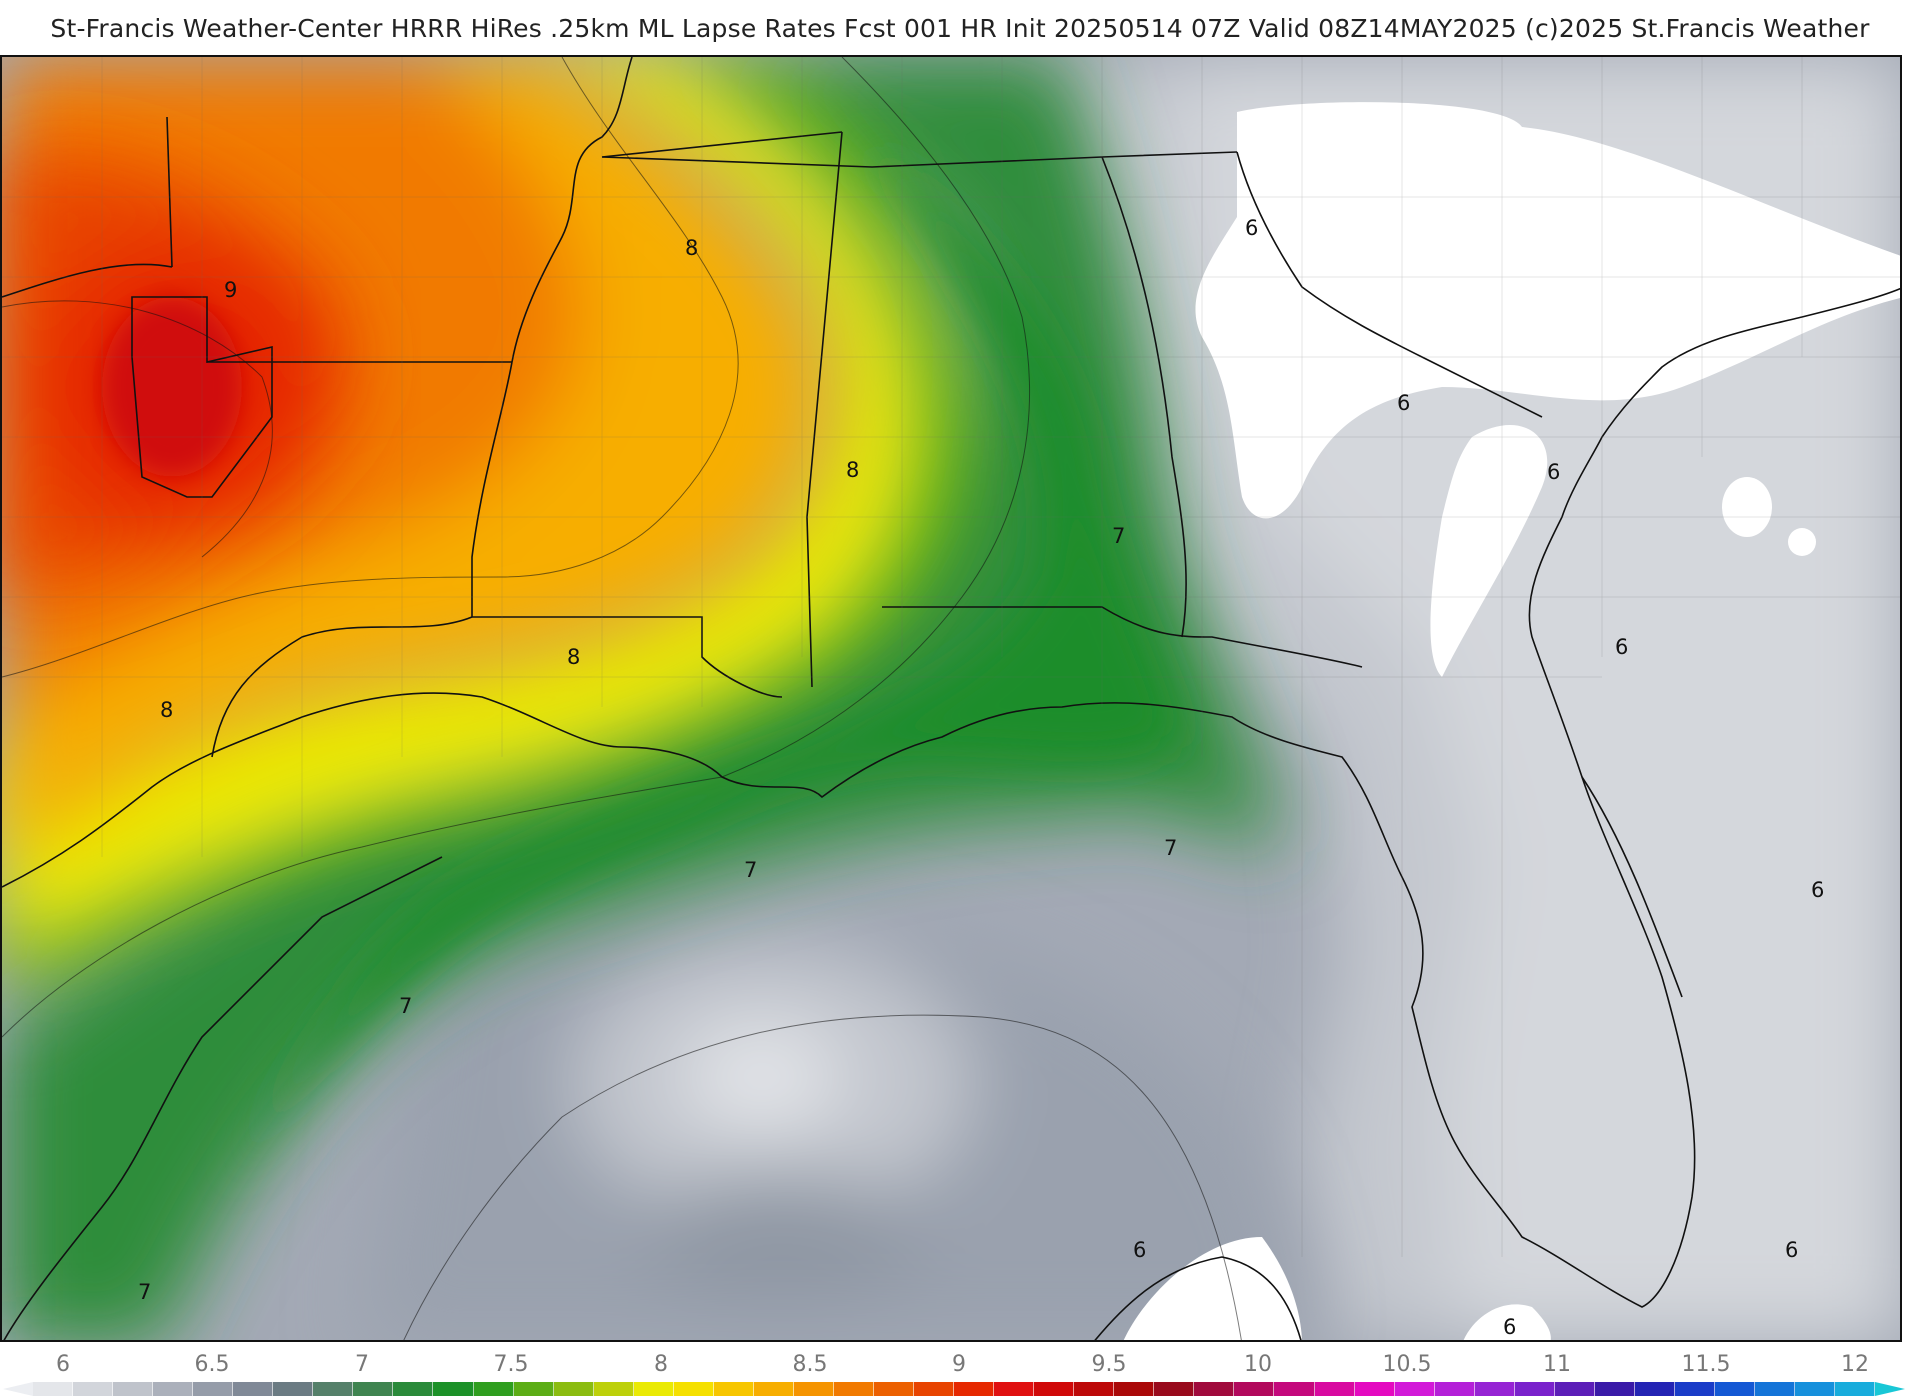  What do you see at coordinates (1258, 1364) in the screenshot?
I see `colorbar-tick: 10` at bounding box center [1258, 1364].